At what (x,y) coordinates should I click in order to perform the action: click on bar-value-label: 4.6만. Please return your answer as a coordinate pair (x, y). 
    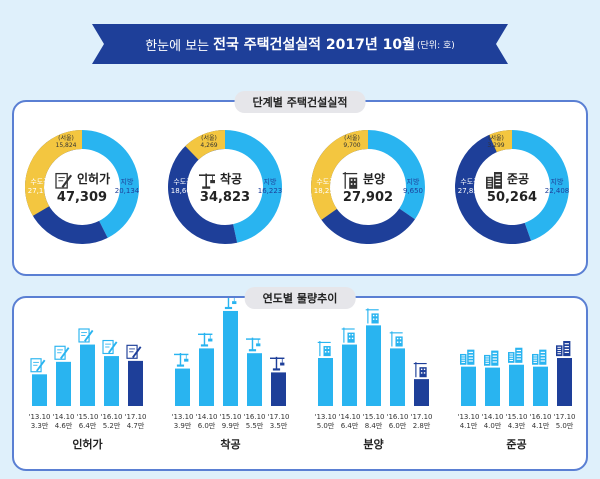
    Looking at the image, I should click on (64, 425).